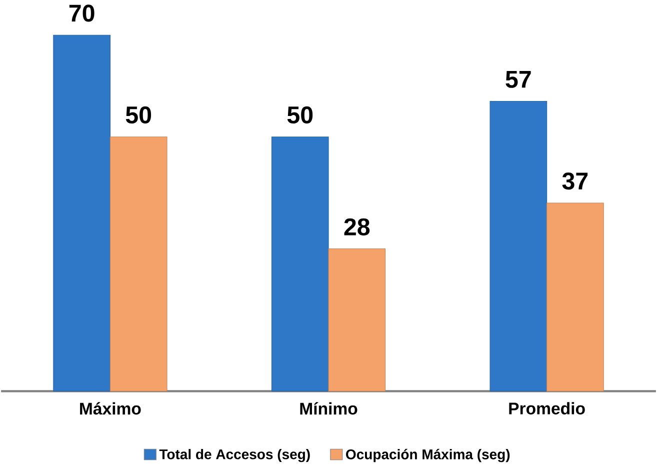 The image size is (657, 467). What do you see at coordinates (110, 408) in the screenshot?
I see `x-tick-label: Máximo` at bounding box center [110, 408].